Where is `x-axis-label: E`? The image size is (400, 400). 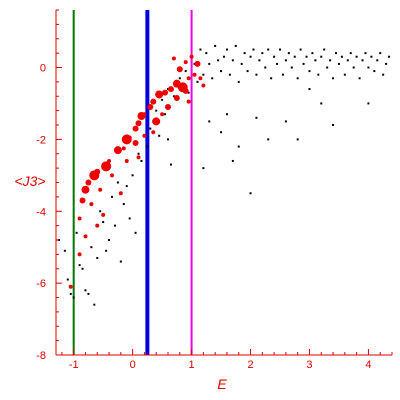 x-axis-label: E is located at coordinates (222, 384).